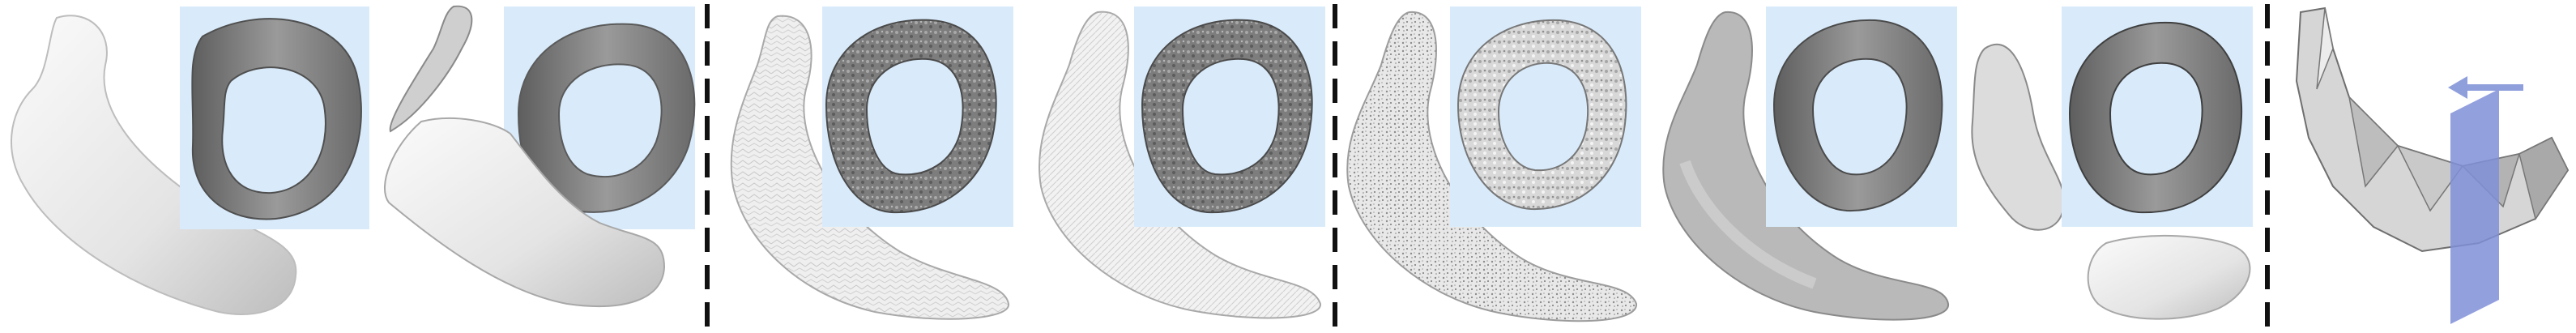 The height and width of the screenshot is (333, 2576). Describe the element at coordinates (2475, 206) in the screenshot. I see `cutting-plane` at that location.